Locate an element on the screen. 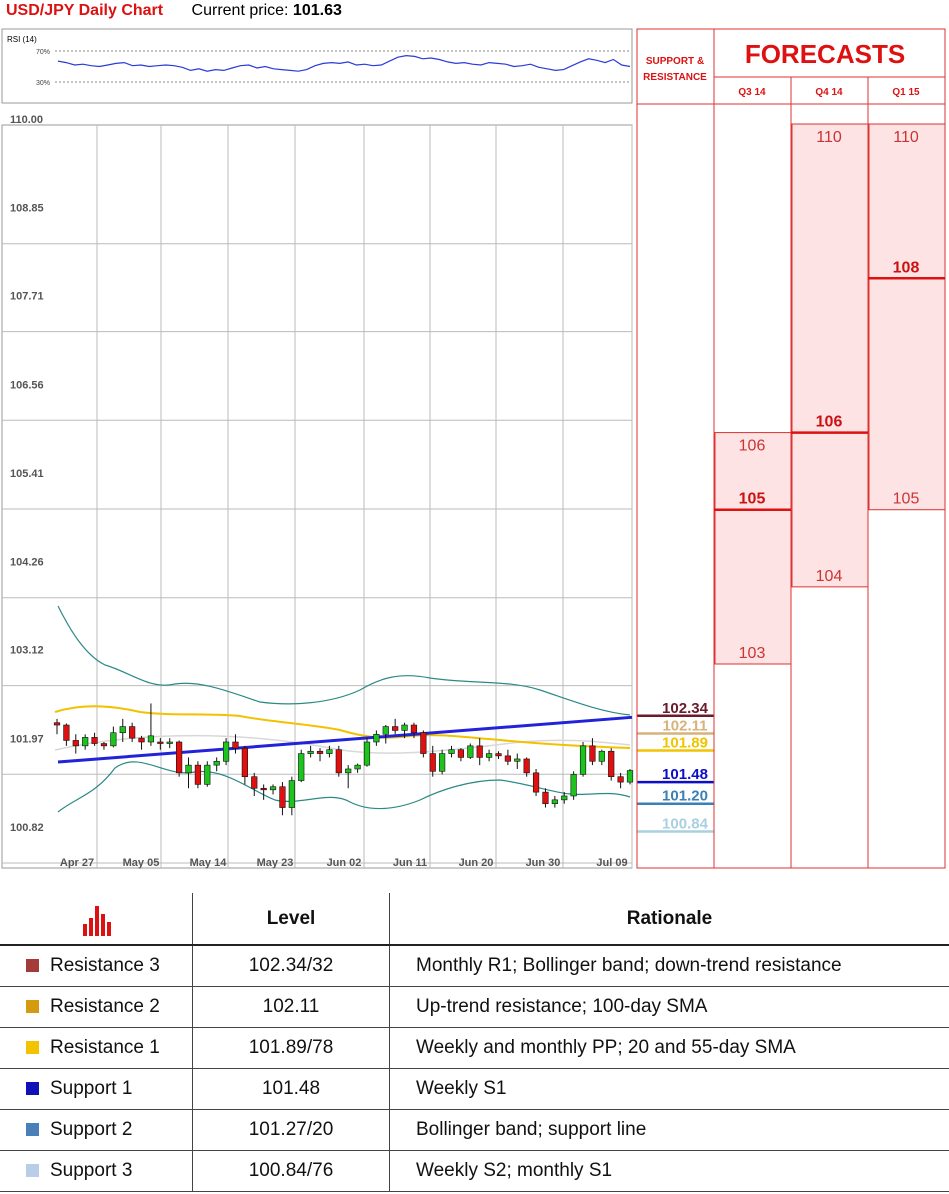  x-tick-label: Jun 30 is located at coordinates (543, 863).